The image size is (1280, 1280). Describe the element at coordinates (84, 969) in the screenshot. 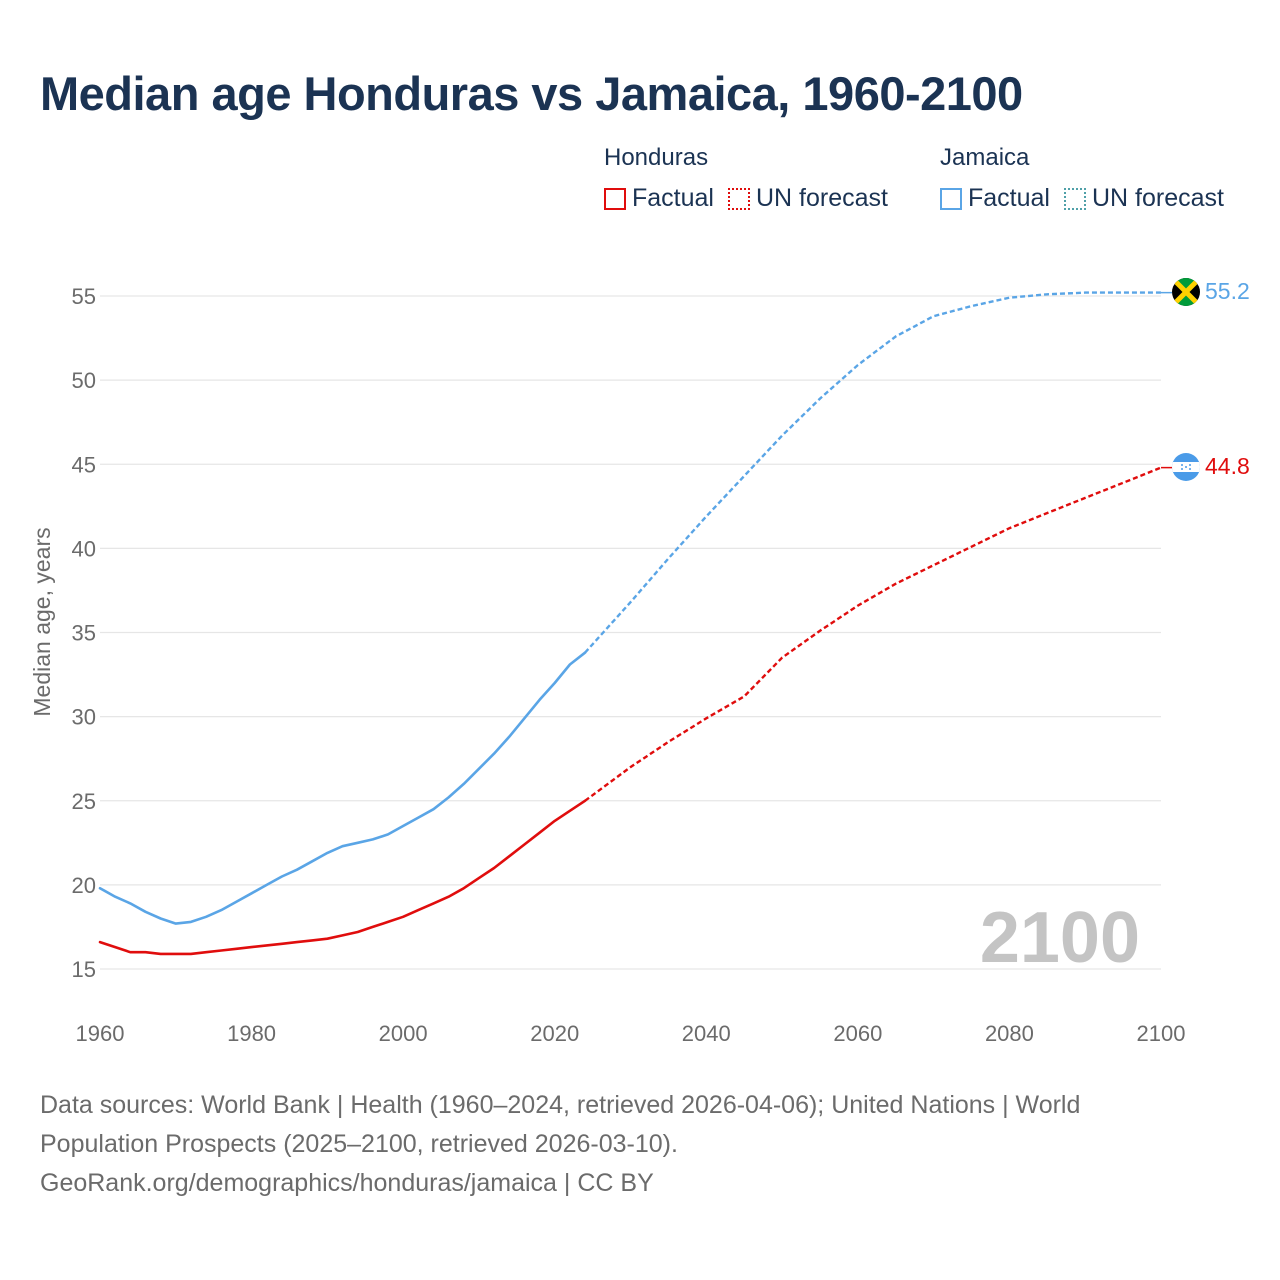

I see `y-tick-label: 15` at that location.